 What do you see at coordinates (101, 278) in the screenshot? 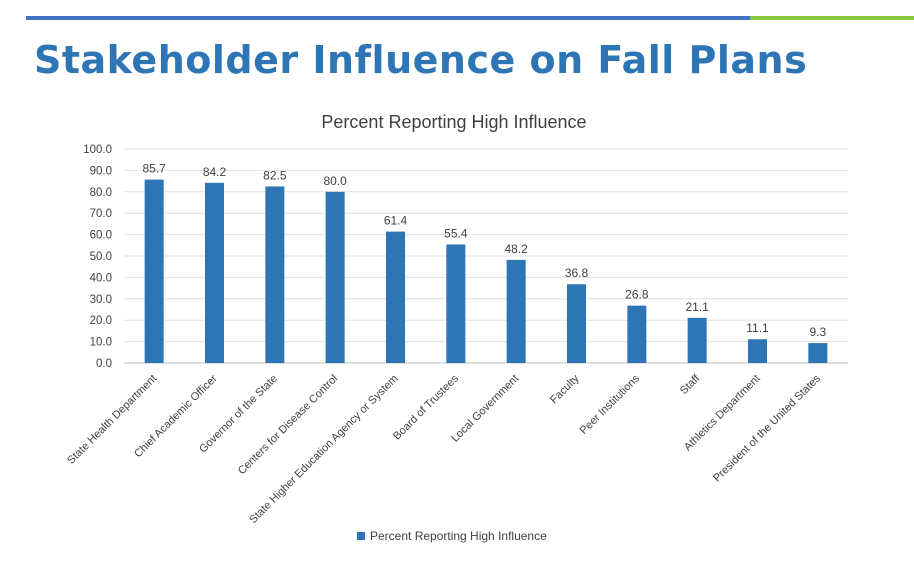
I see `y-tick-label: 40.0` at bounding box center [101, 278].